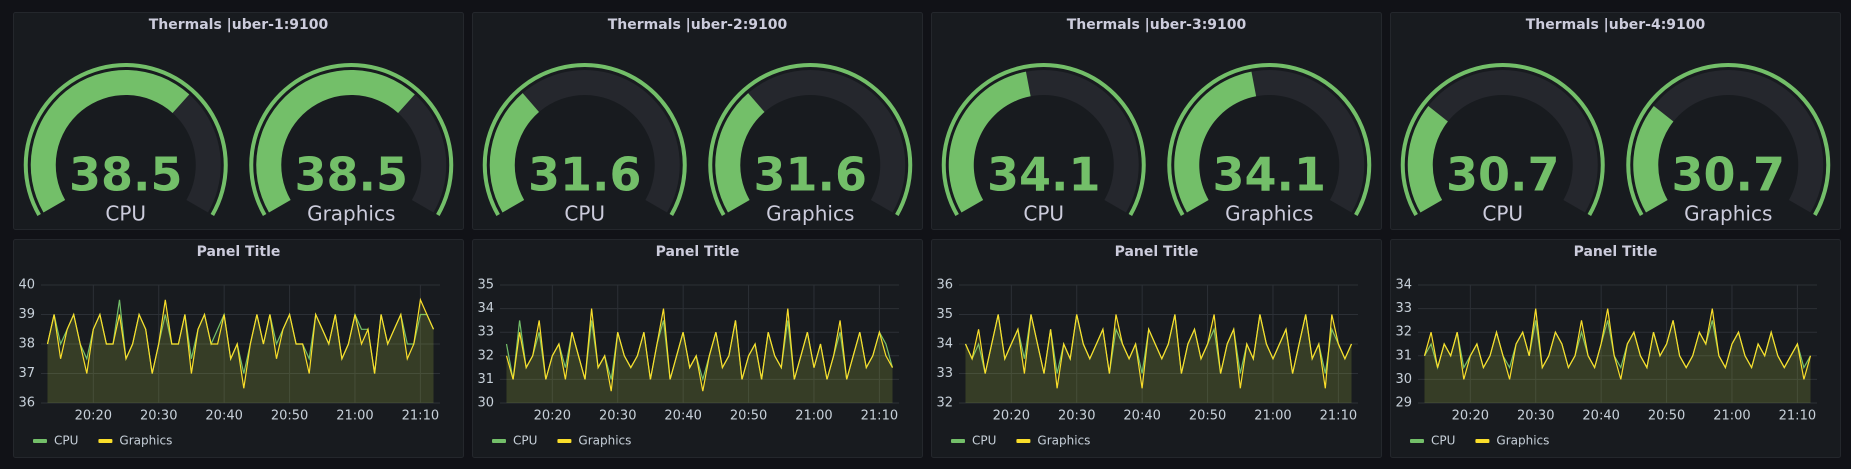 The image size is (1851, 469). I want to click on gauge-value: 38.5, so click(352, 175).